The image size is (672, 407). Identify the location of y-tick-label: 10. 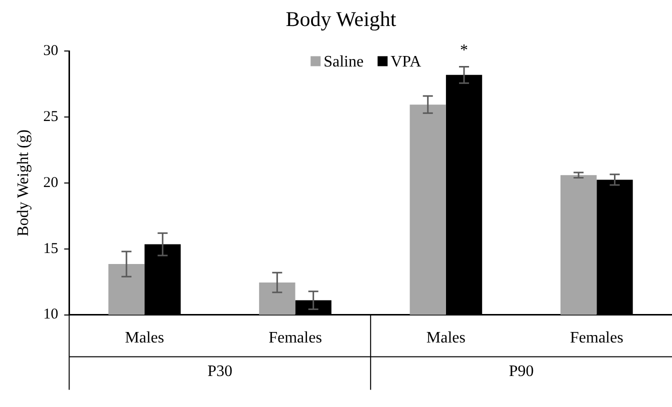
(50, 314).